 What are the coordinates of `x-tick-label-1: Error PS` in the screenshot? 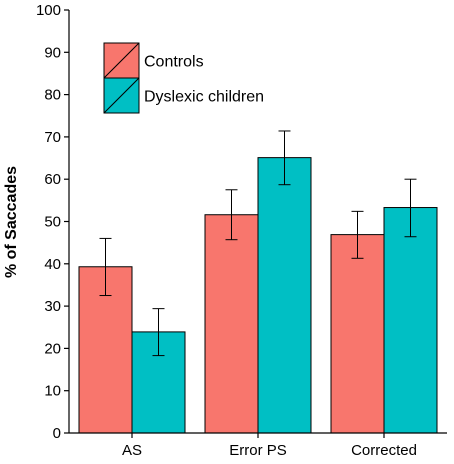 It's located at (258, 450).